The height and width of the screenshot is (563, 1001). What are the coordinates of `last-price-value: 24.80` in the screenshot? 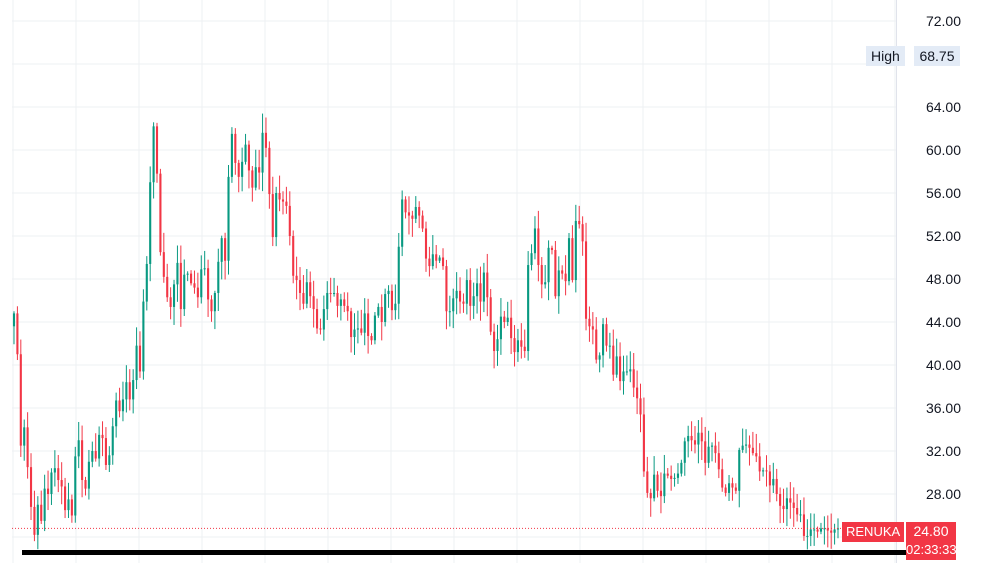 It's located at (931, 531).